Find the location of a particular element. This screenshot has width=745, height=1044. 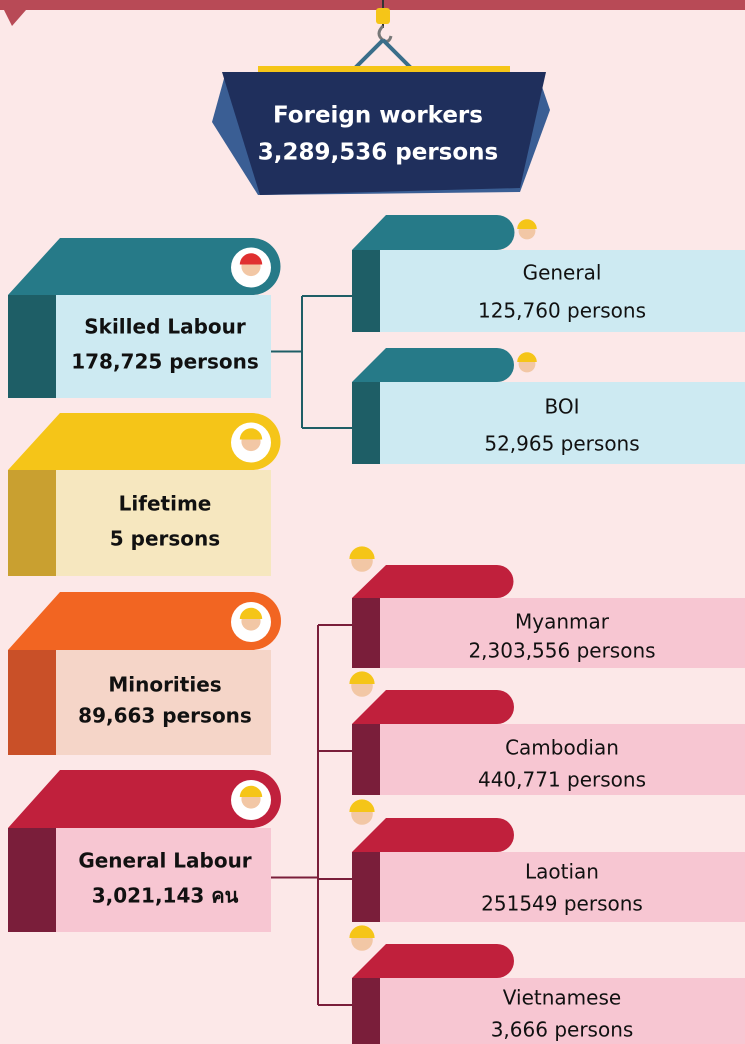

top-bar is located at coordinates (372, 5).